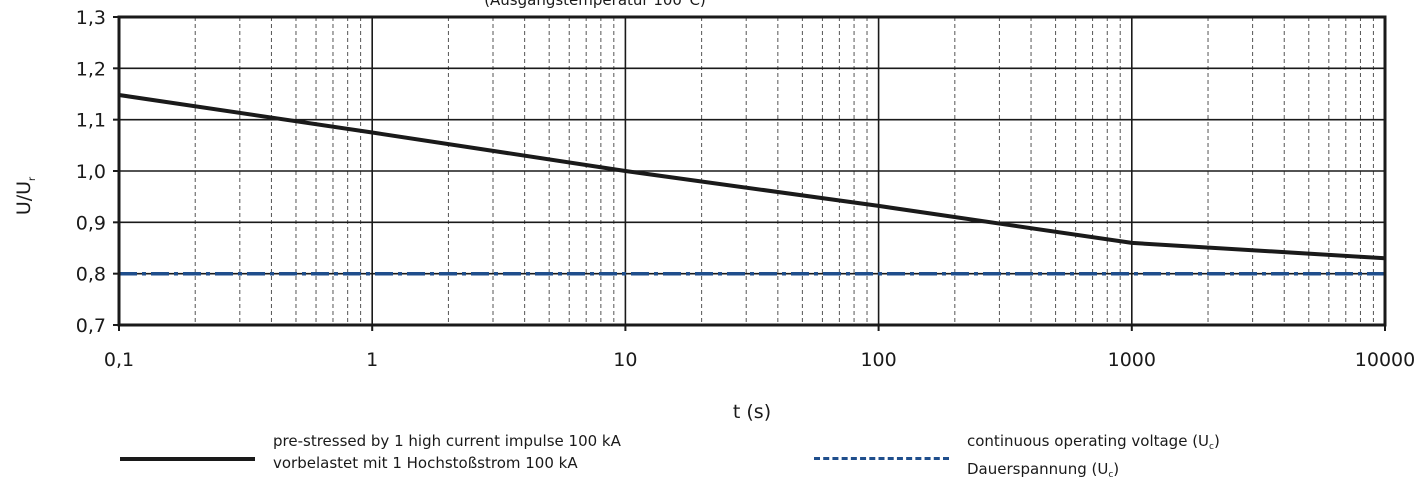 The width and height of the screenshot is (1426, 486). I want to click on legend-label-uc-en: continuous operating voltage (U, so click(1088, 441).